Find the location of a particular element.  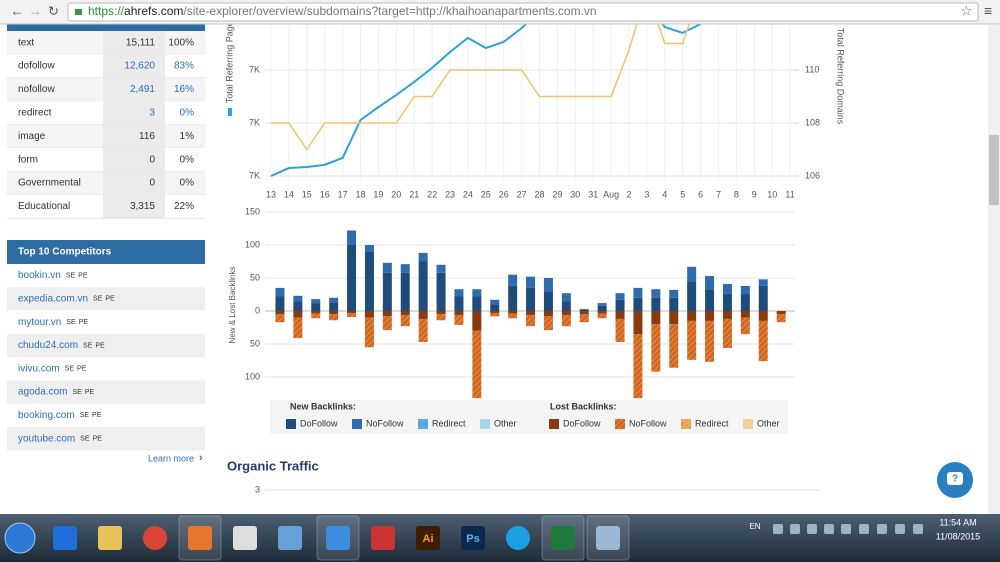

x-tick-label: 6 is located at coordinates (700, 194).